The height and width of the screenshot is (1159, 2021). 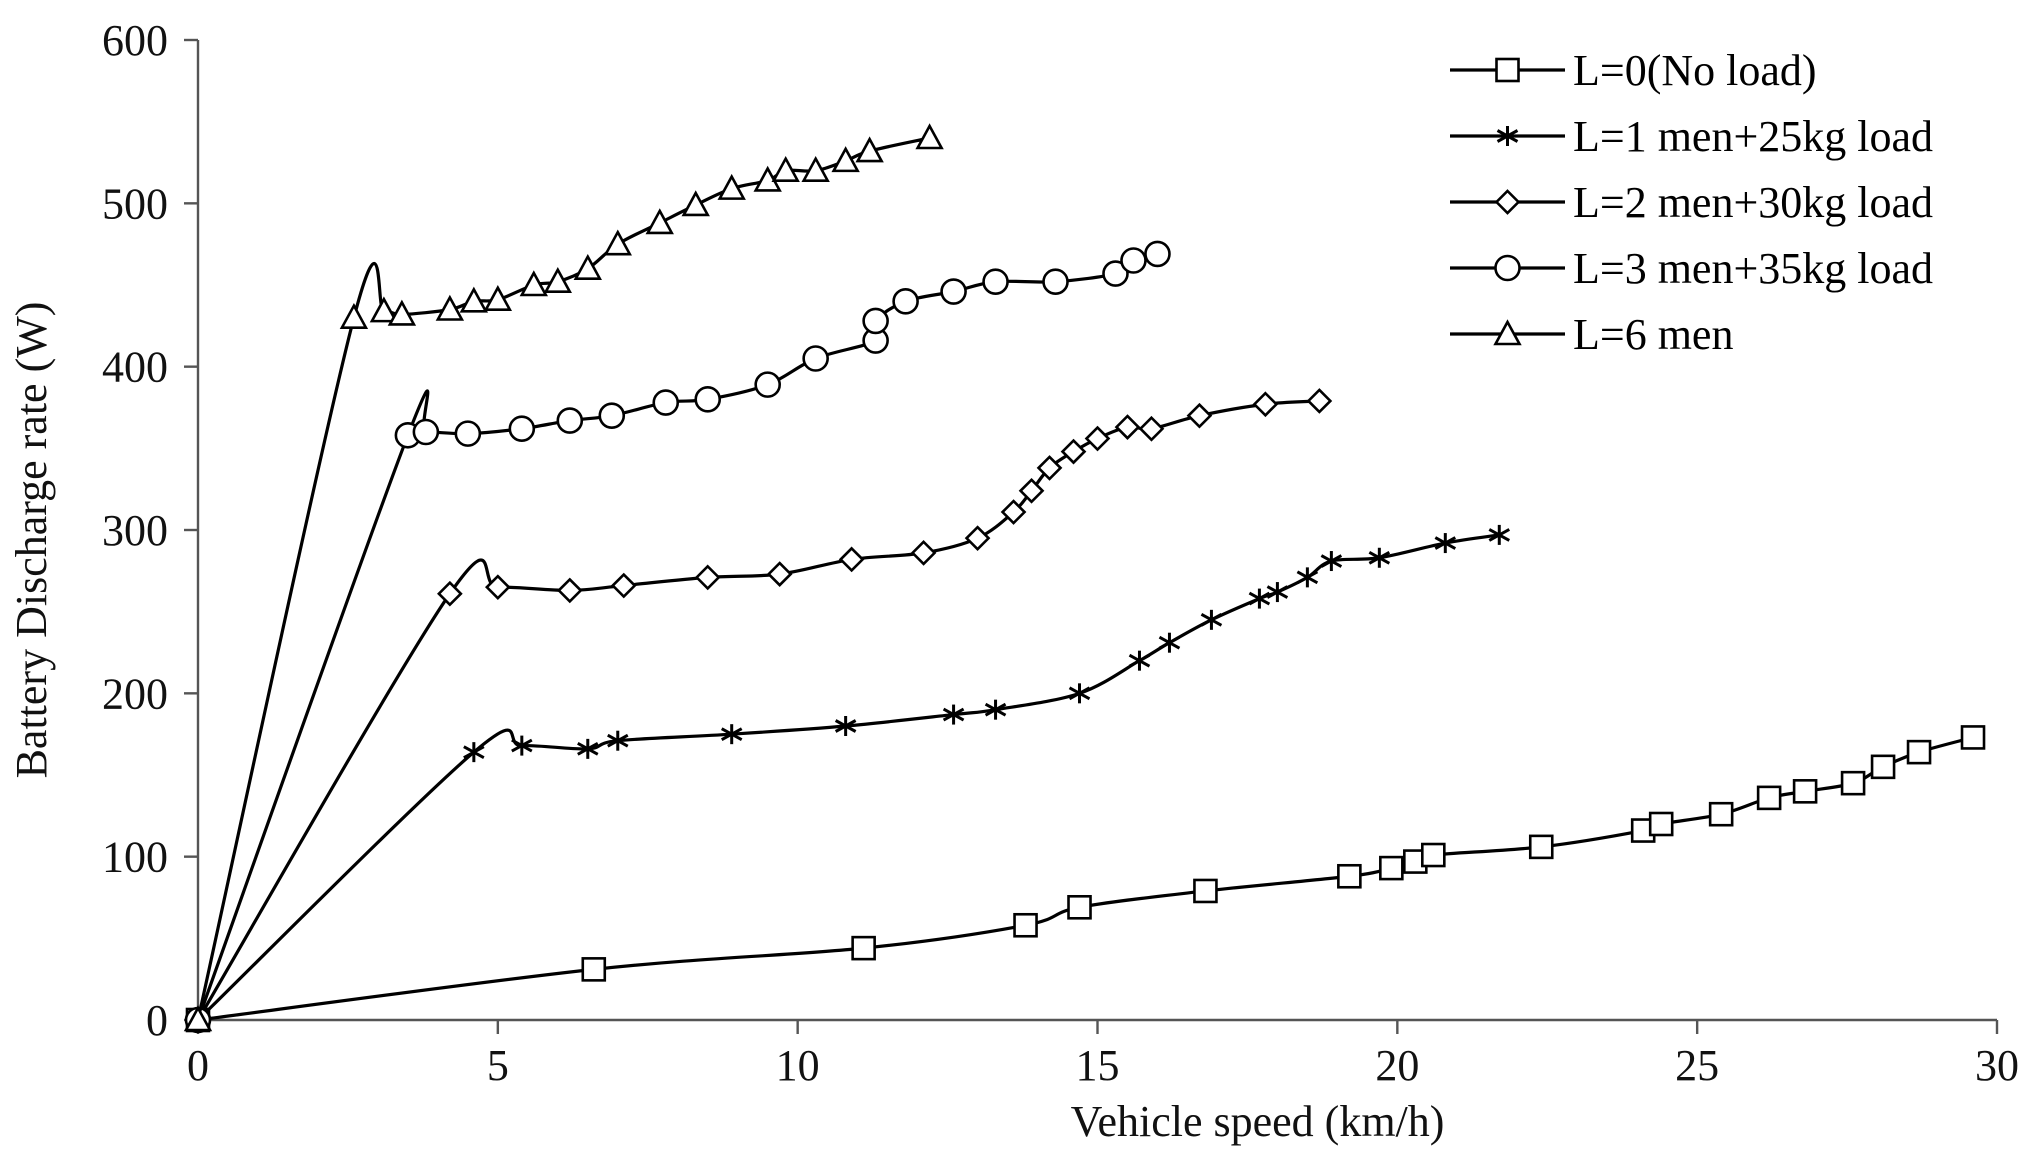 I want to click on legend-label: L=0(No load), so click(x=1695, y=70).